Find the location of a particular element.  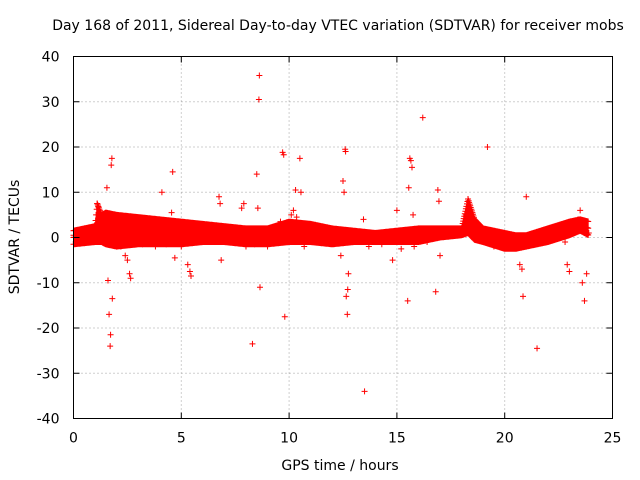

y-tick-label: -10 is located at coordinates (48, 284).